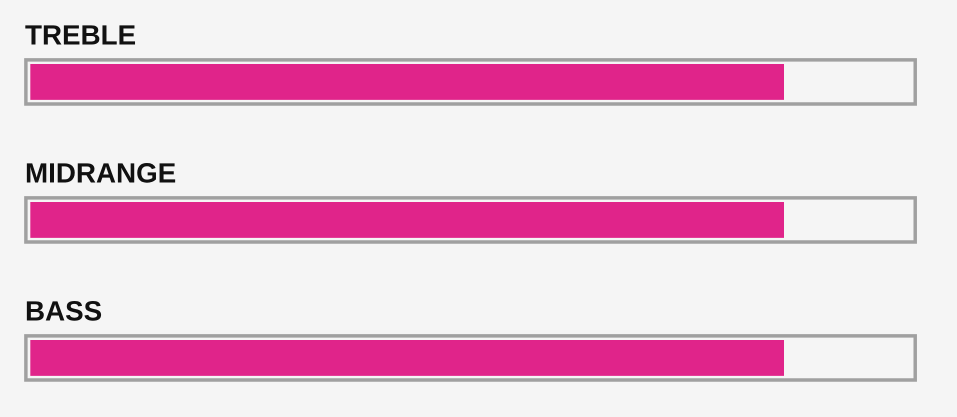 Image resolution: width=957 pixels, height=417 pixels. Describe the element at coordinates (64, 311) in the screenshot. I see `y-tick-label: BASS` at that location.